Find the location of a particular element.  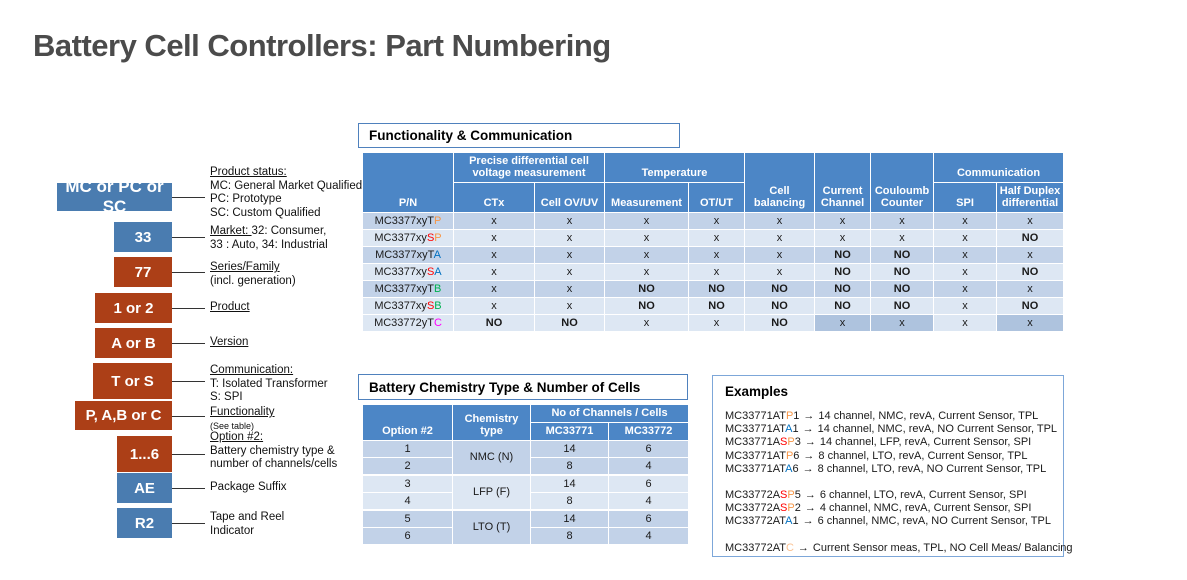

chemistry-cell: NMC (N) is located at coordinates (491, 458).